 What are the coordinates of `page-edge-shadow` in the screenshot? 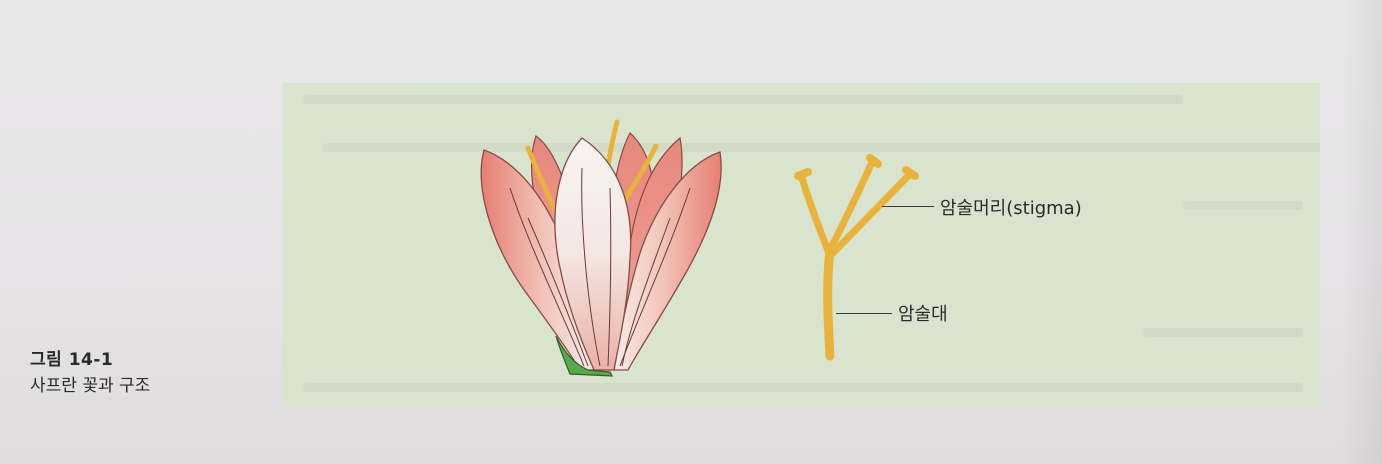 It's located at (1362, 232).